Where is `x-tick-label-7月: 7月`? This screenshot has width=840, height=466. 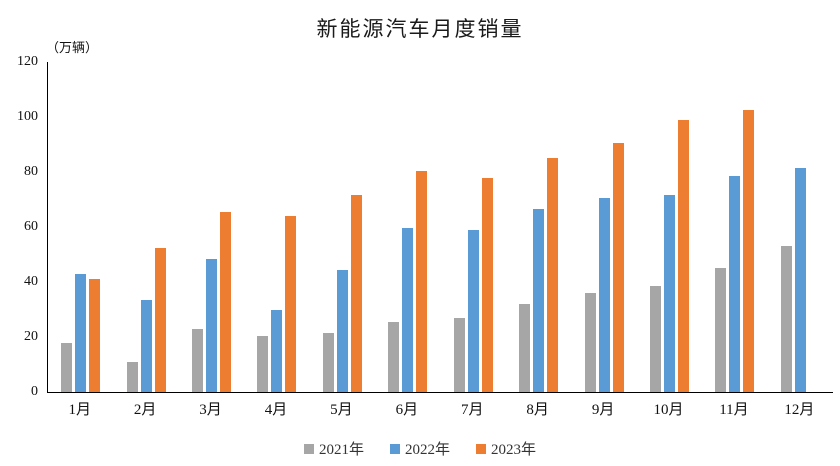 x-tick-label-7月: 7月 is located at coordinates (472, 410).